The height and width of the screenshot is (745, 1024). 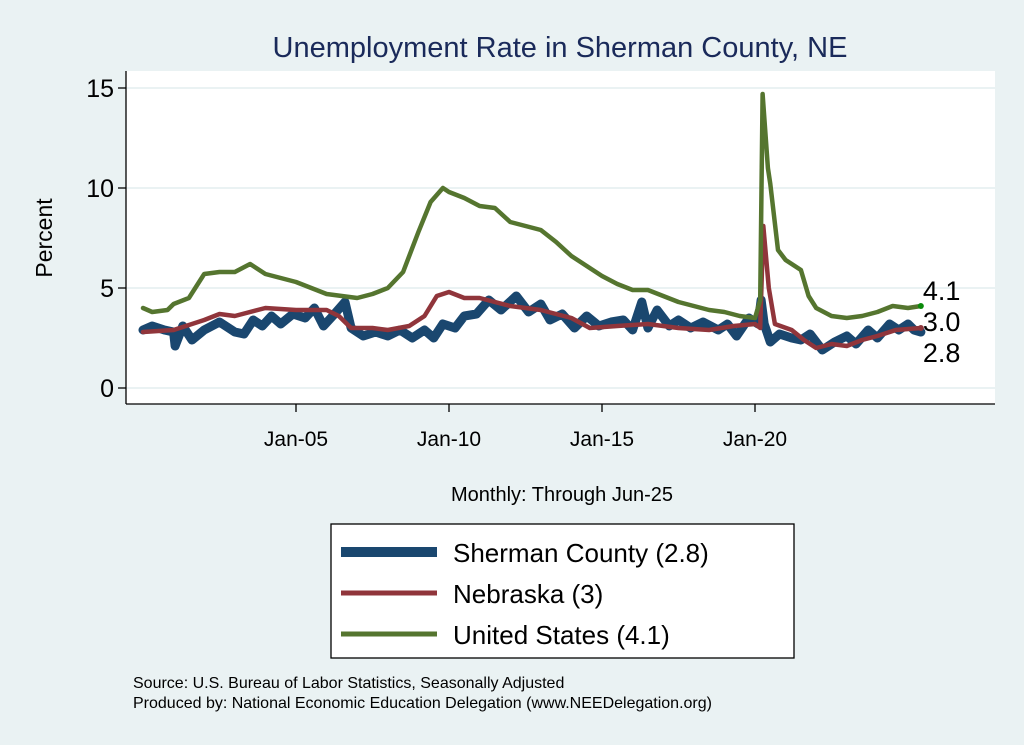 What do you see at coordinates (581, 553) in the screenshot?
I see `legend-label: Sherman County (2.8)` at bounding box center [581, 553].